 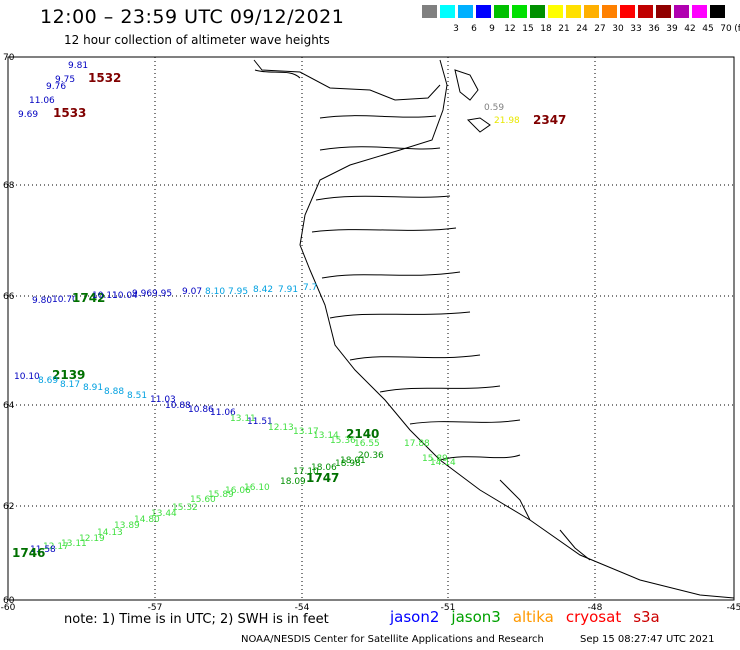 What do you see at coordinates (93, 388) in the screenshot?
I see `wave-height-label: 8.91` at bounding box center [93, 388].